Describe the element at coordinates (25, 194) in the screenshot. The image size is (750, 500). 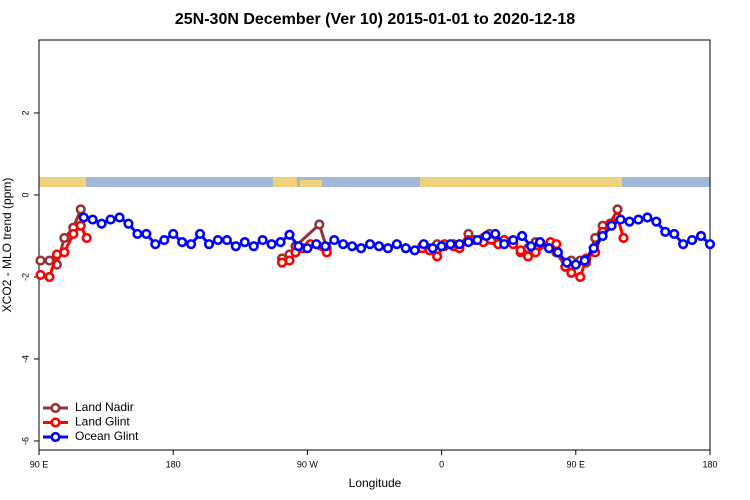
I see `y-tick-label: 0` at that location.